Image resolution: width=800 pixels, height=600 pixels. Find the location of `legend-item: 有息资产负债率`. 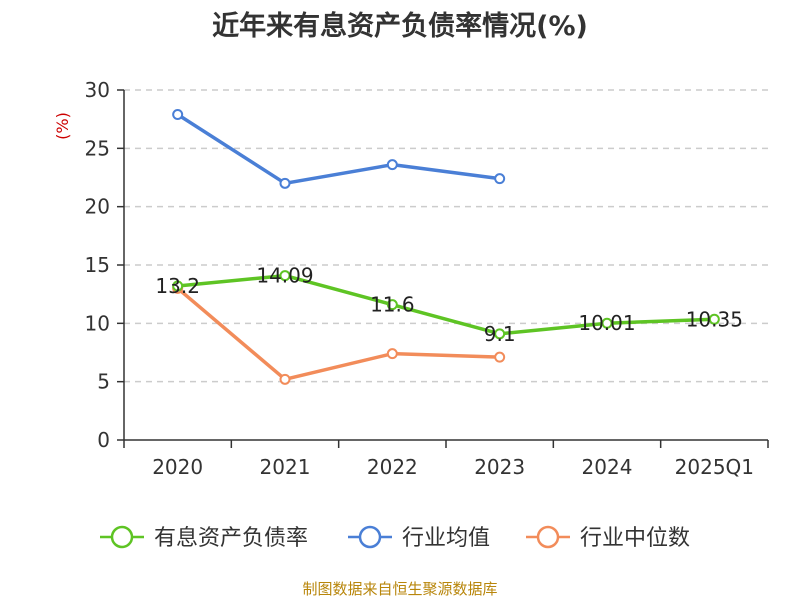

legend-item: 有息资产负债率 is located at coordinates (204, 538).